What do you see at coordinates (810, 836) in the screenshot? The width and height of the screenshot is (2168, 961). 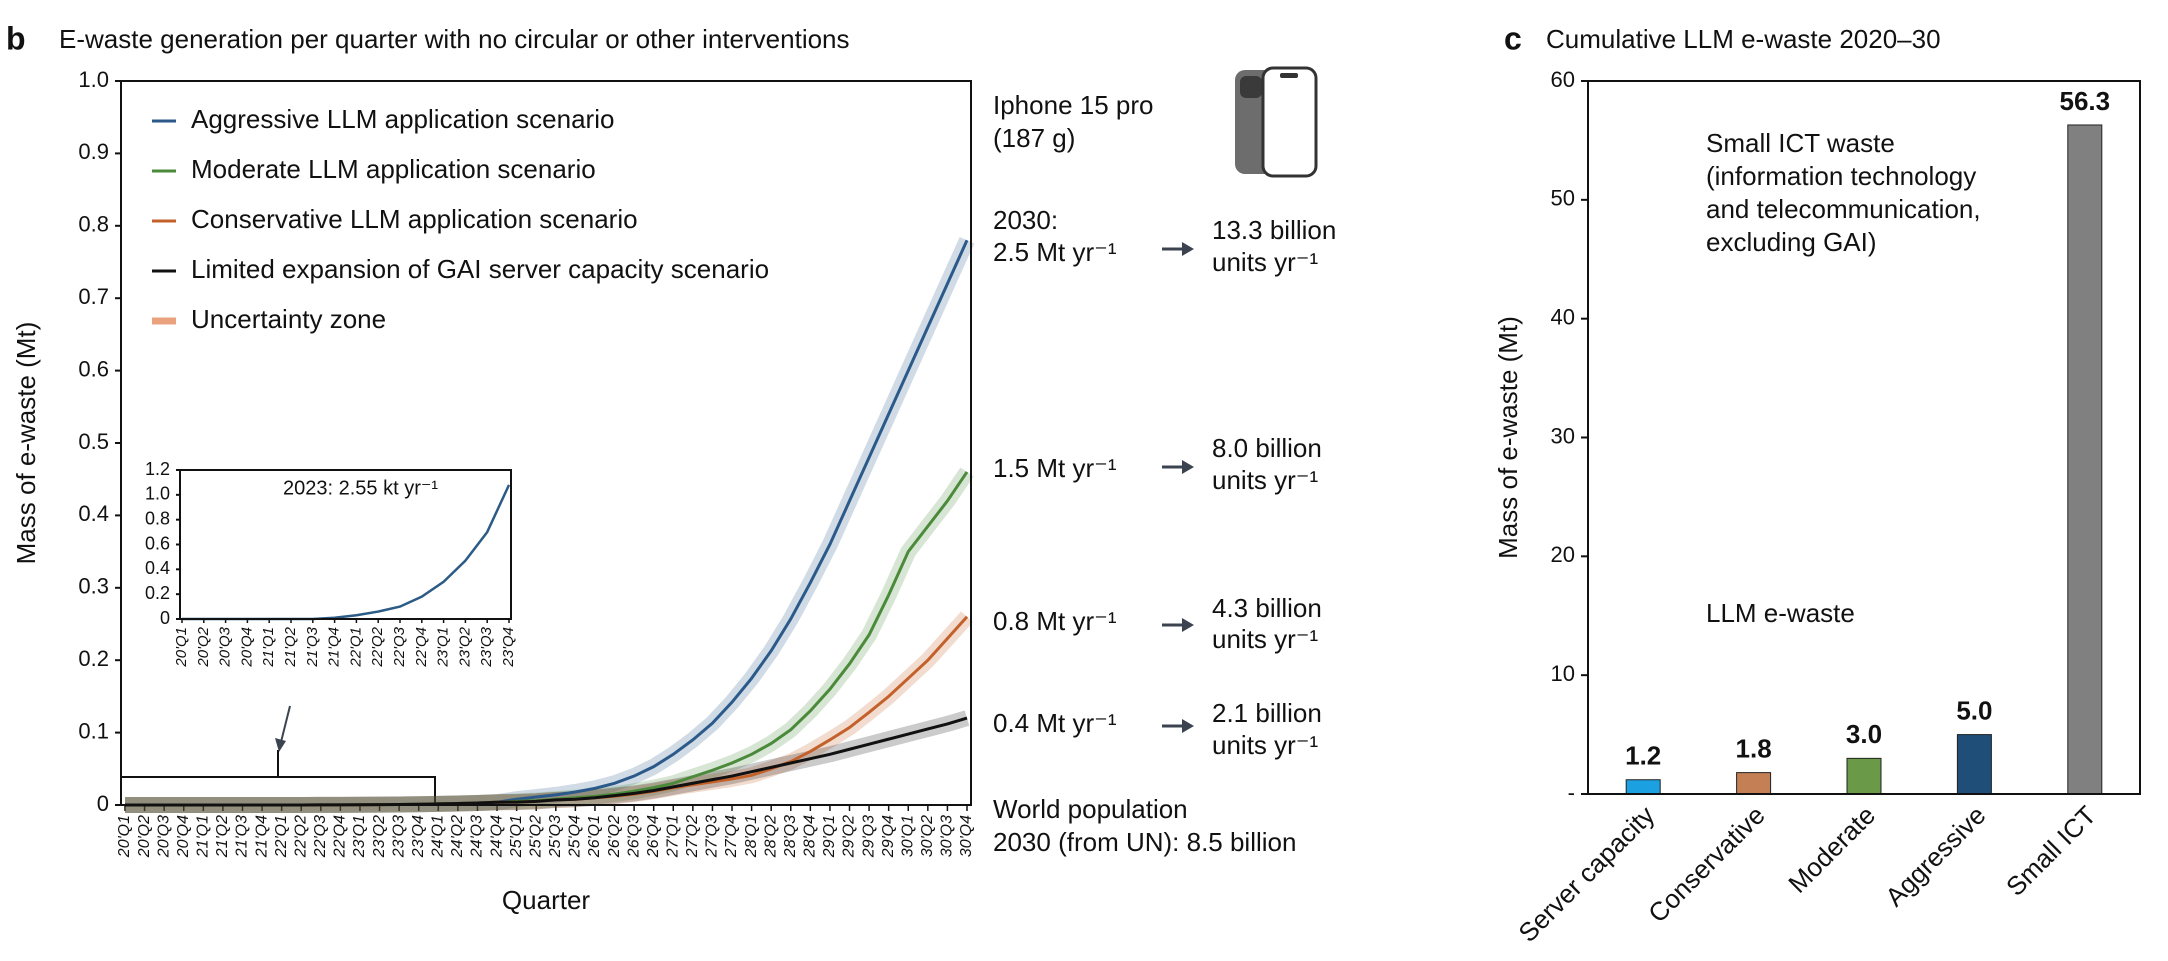 I see `x-tick-label: 28'Q4` at bounding box center [810, 836].